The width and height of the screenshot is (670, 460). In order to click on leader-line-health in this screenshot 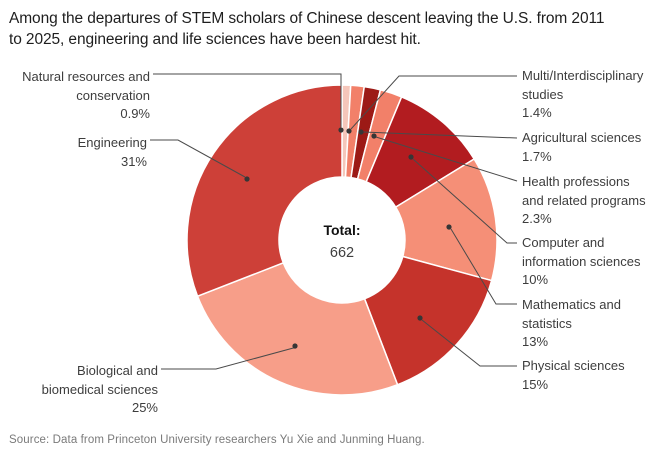, I will do `click(446, 159)`.